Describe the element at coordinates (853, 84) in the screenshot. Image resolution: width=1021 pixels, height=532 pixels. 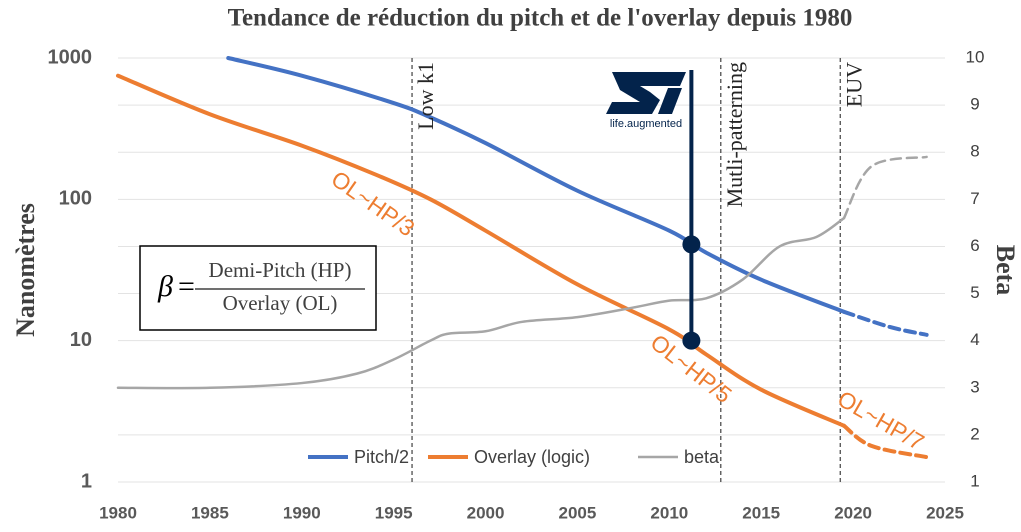
I see `reference-label: EUV` at that location.